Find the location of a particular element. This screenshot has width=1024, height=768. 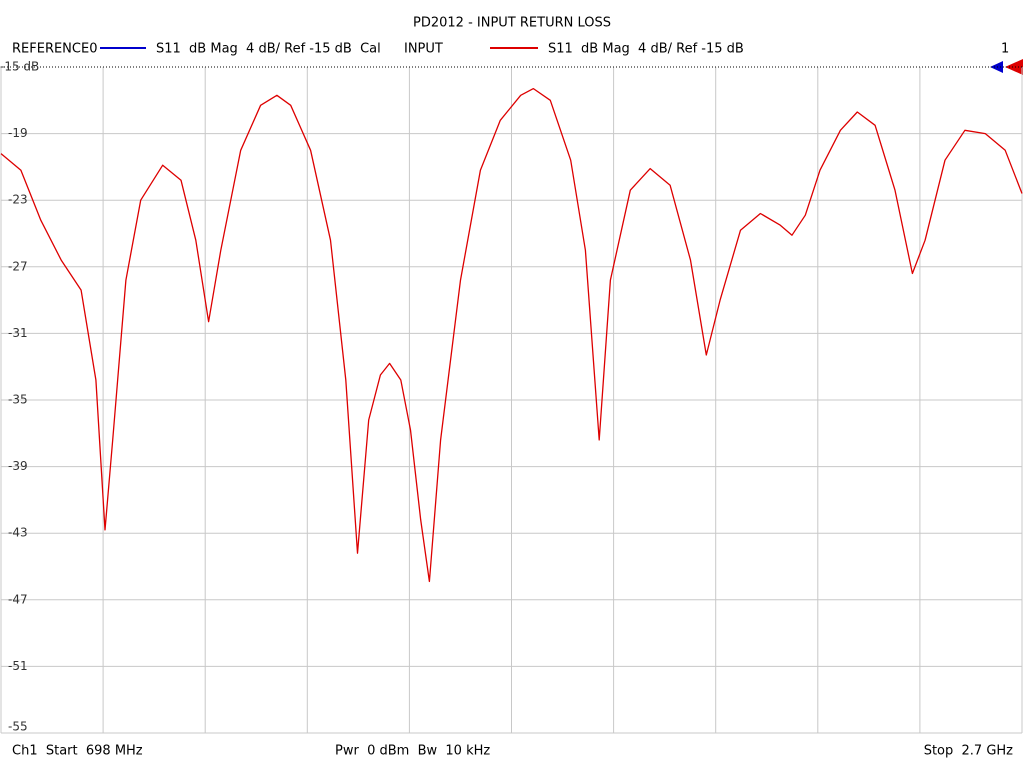

footer-stop: Stop 2.7 GHz is located at coordinates (968, 751).